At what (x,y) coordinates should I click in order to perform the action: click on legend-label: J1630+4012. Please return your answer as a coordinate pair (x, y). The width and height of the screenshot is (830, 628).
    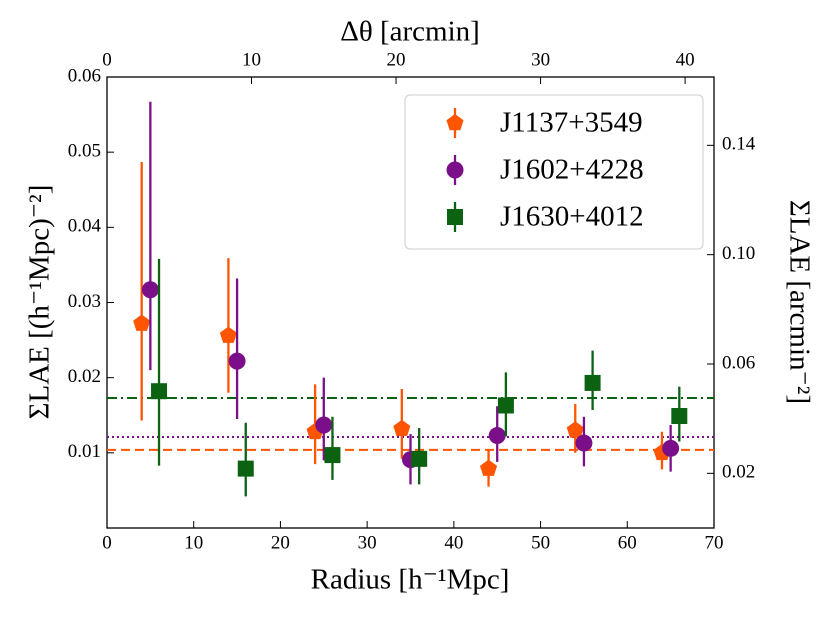
    Looking at the image, I should click on (572, 217).